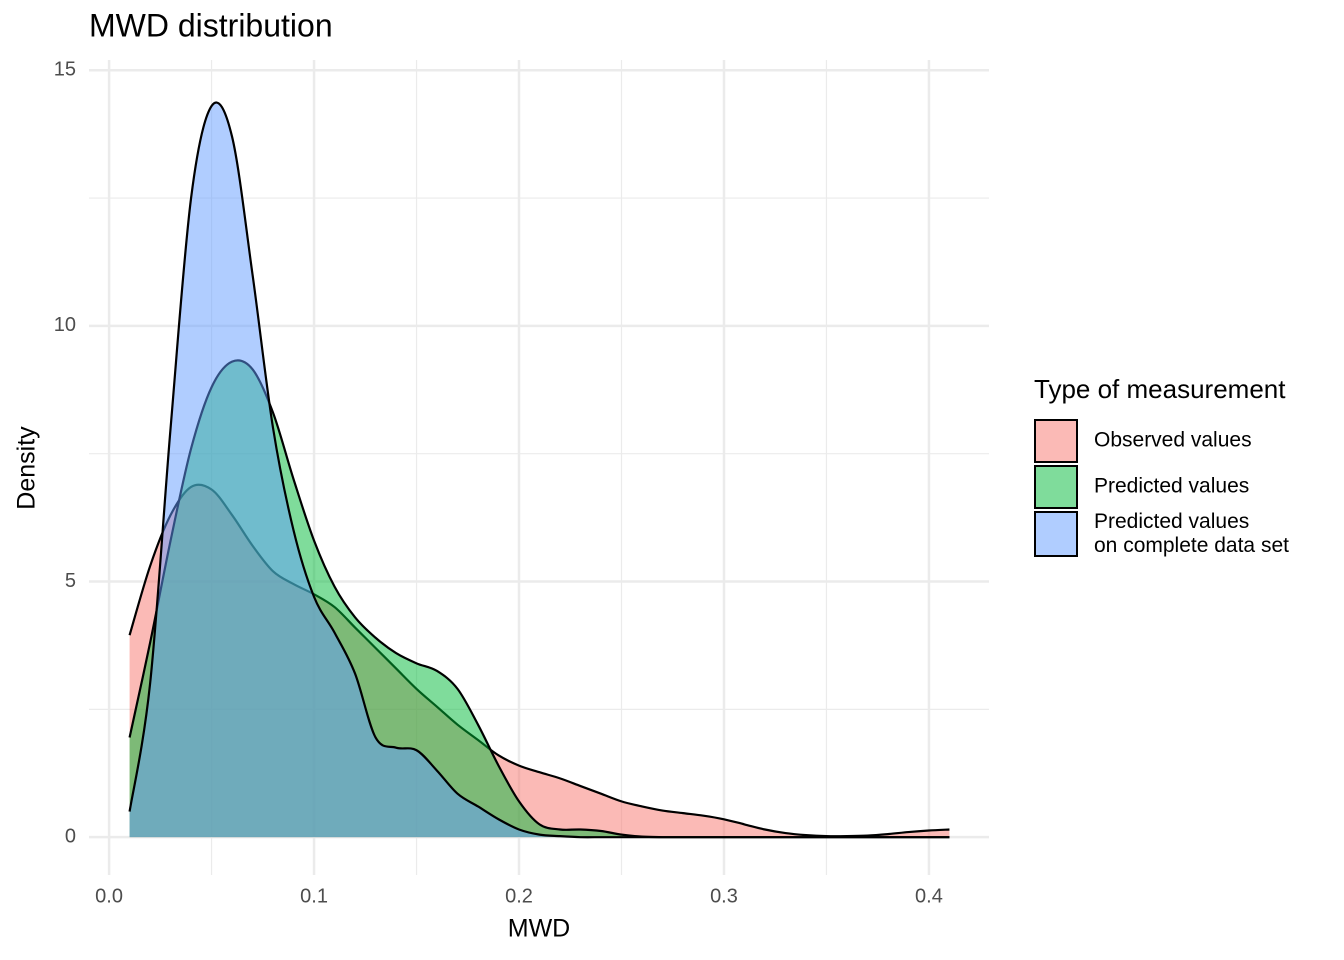  Describe the element at coordinates (211, 25) in the screenshot. I see `chart-title: MWD distribution` at that location.